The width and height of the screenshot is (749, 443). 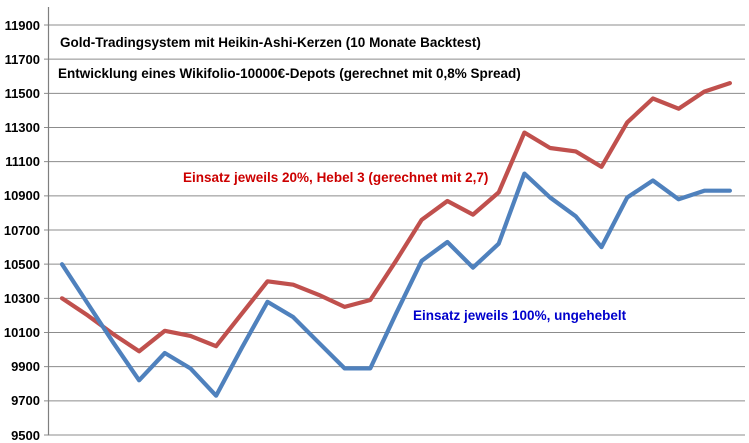 I want to click on y-tick-label-10300: 10300, so click(x=21, y=298).